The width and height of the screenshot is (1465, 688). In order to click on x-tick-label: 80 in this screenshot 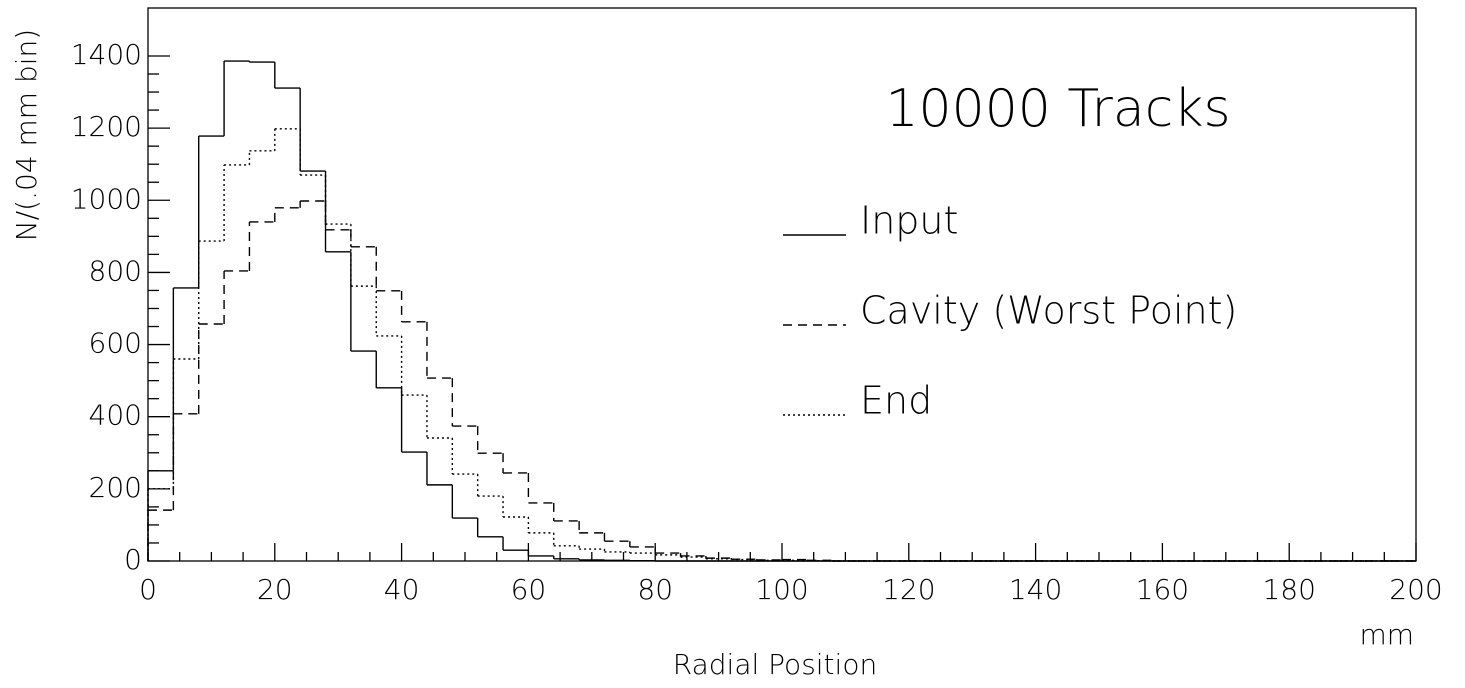, I will do `click(655, 589)`.